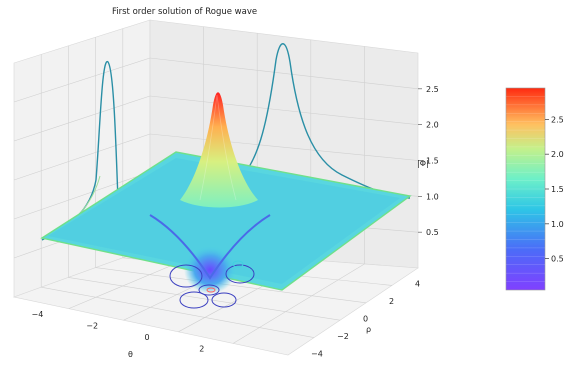 The height and width of the screenshot is (373, 565). I want to click on y-tick-label: 4, so click(417, 284).